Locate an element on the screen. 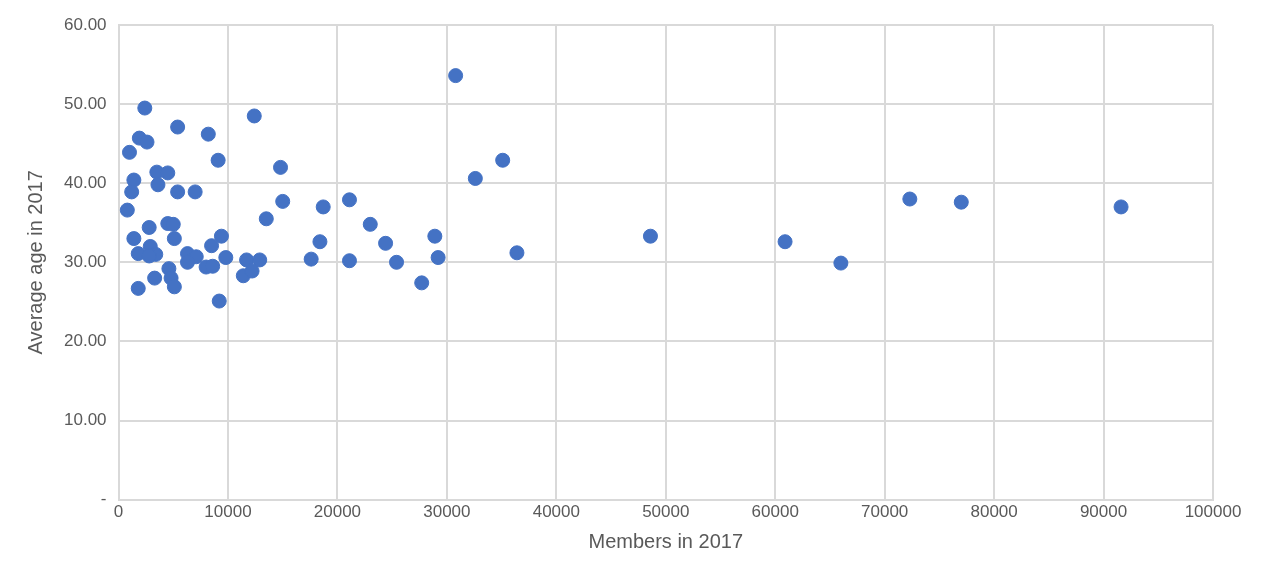  y-tick-label: 60.00 is located at coordinates (85, 24).